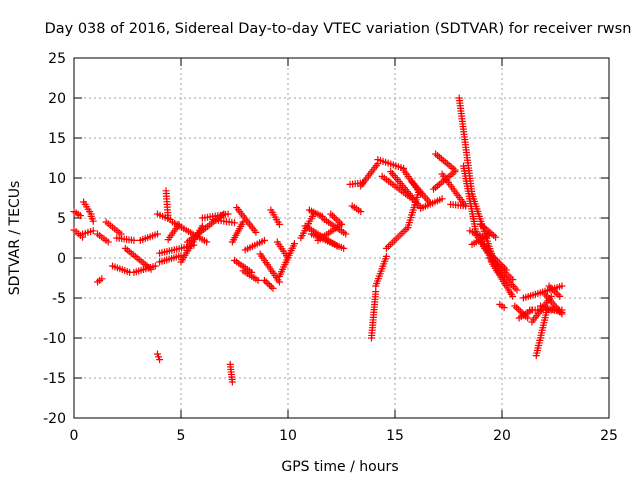  I want to click on y-tick-label: -10, so click(54, 339).